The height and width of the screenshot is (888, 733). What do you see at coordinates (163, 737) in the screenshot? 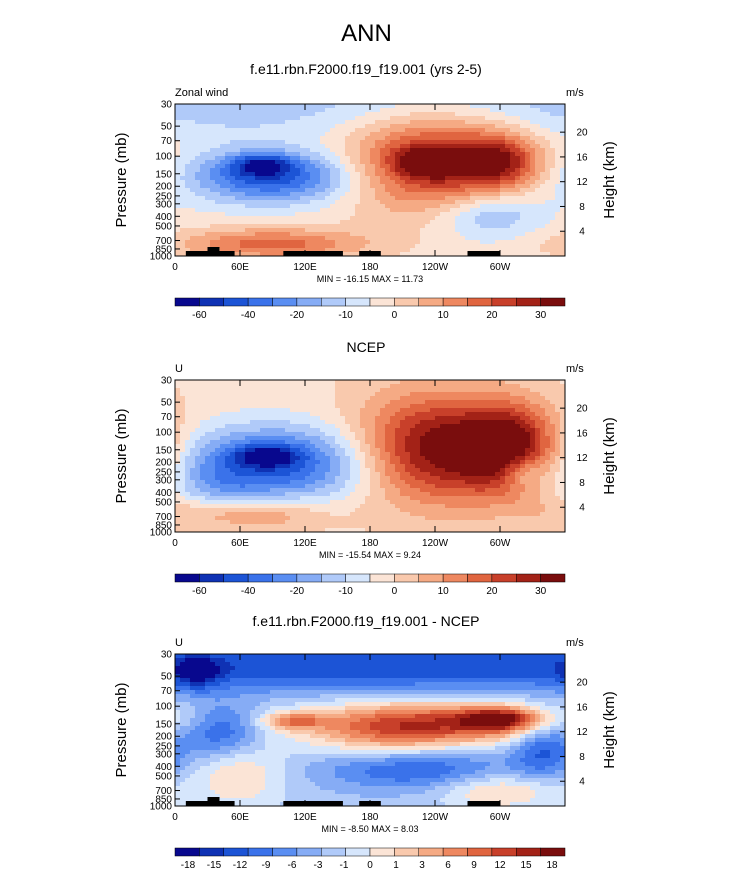
I see `y-tick-label: 200` at bounding box center [163, 737].